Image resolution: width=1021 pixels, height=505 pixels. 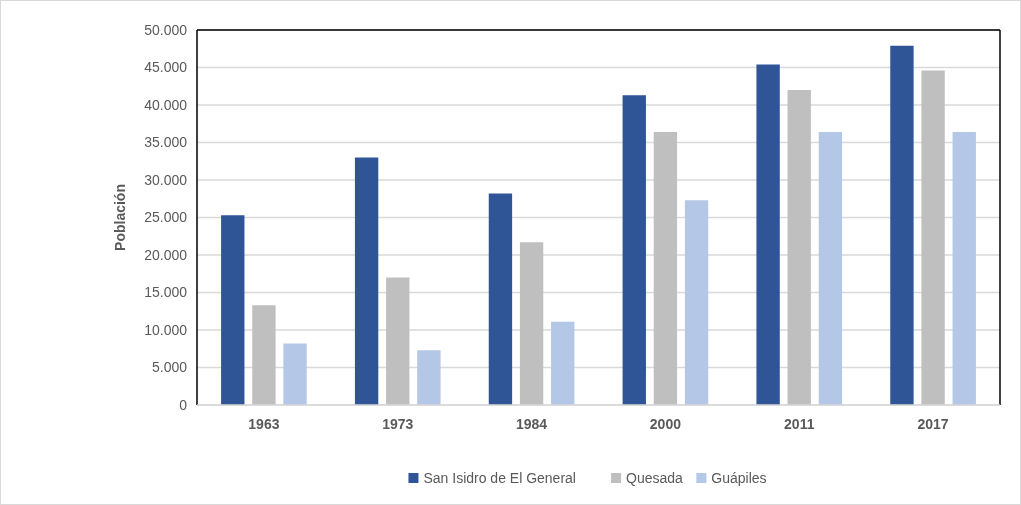 I want to click on y-tick-label: 40.000, so click(x=166, y=104).